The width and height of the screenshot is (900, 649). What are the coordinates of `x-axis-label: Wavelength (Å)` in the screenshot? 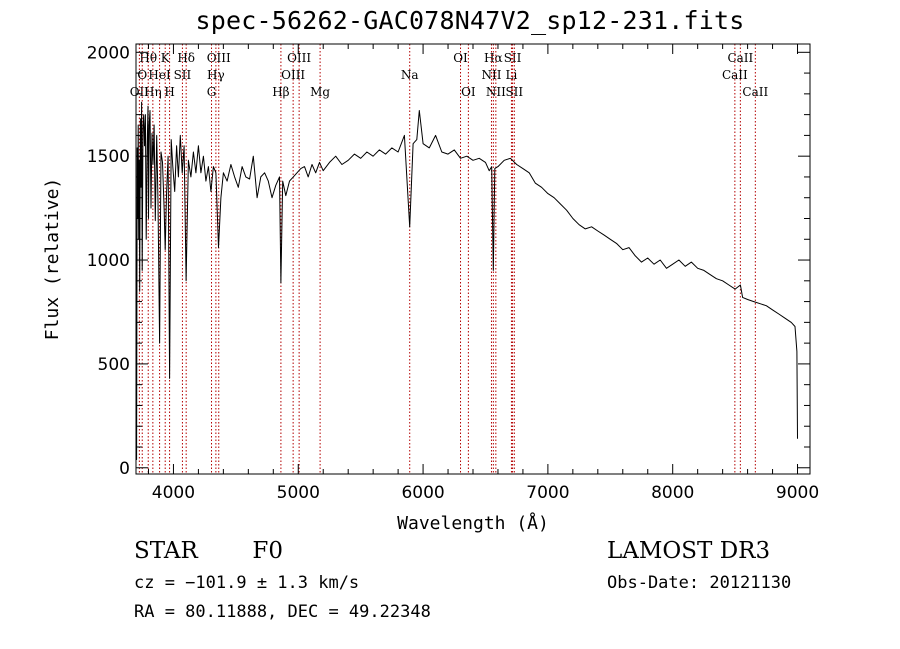 It's located at (473, 523).